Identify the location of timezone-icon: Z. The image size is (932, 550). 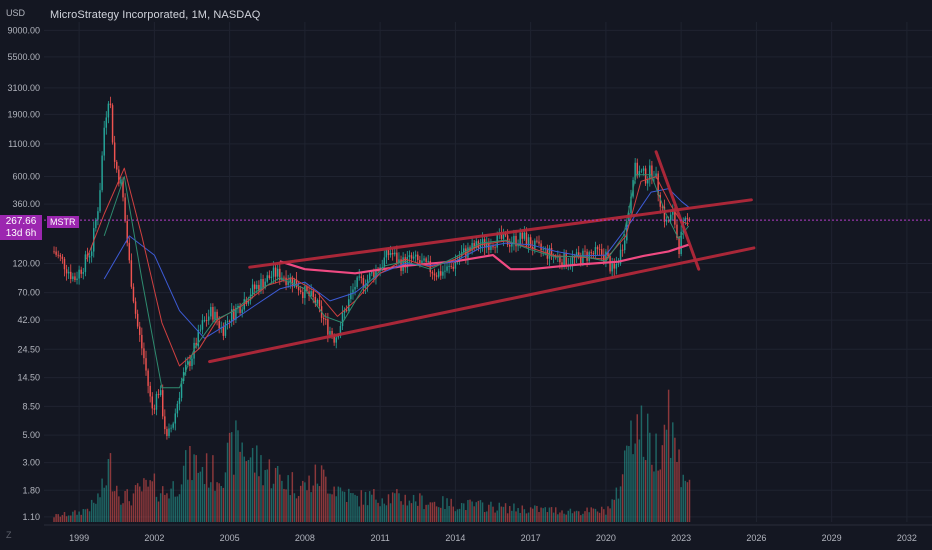
(9, 535).